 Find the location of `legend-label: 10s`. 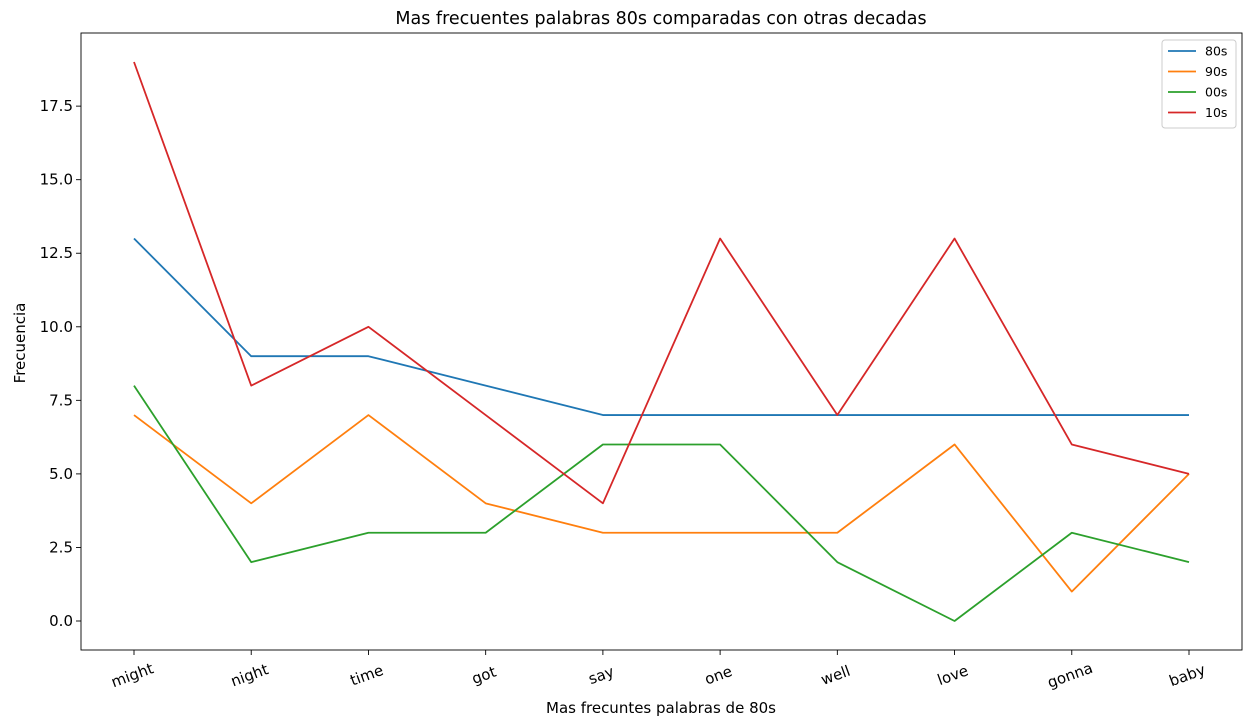

legend-label: 10s is located at coordinates (1216, 112).